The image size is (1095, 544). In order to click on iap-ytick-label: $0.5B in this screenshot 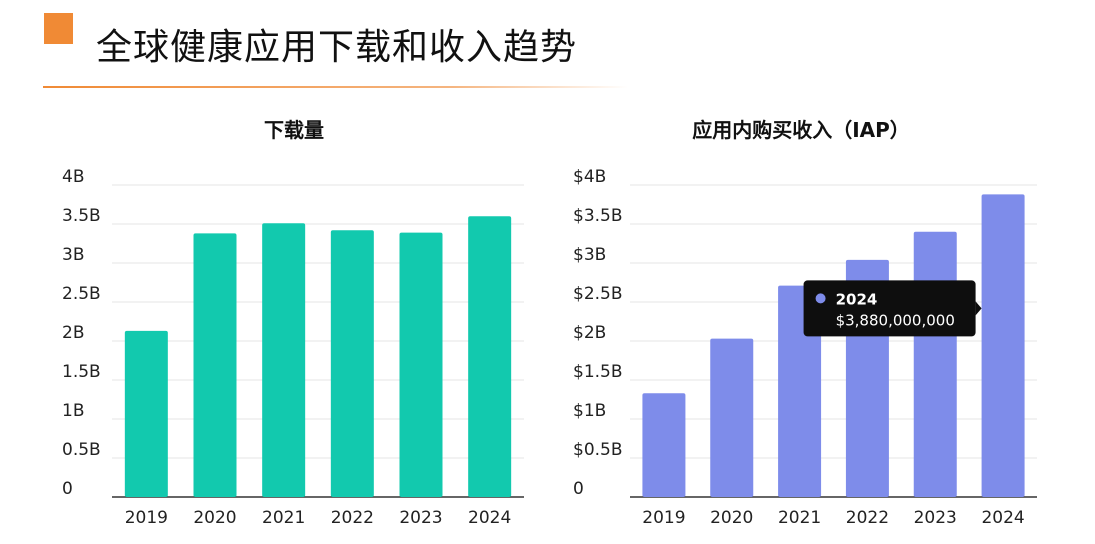, I will do `click(598, 450)`.